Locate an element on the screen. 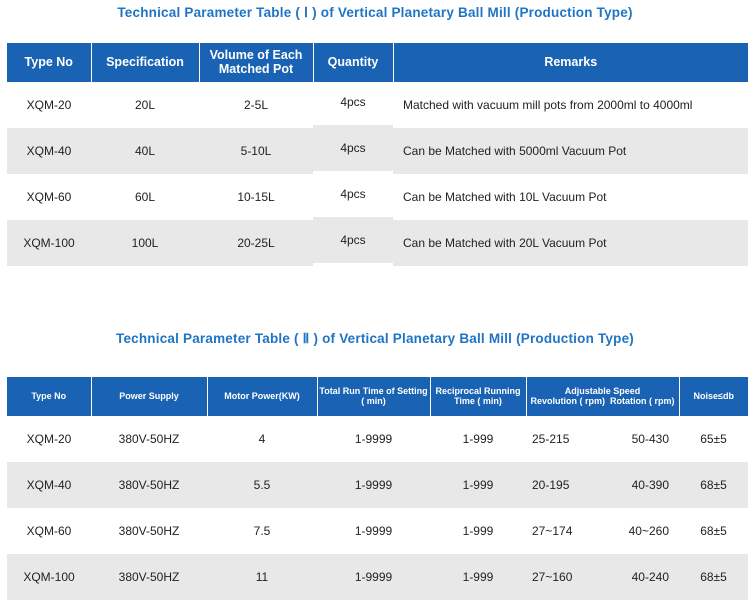  cell-motor-power: 7.5 is located at coordinates (262, 531).